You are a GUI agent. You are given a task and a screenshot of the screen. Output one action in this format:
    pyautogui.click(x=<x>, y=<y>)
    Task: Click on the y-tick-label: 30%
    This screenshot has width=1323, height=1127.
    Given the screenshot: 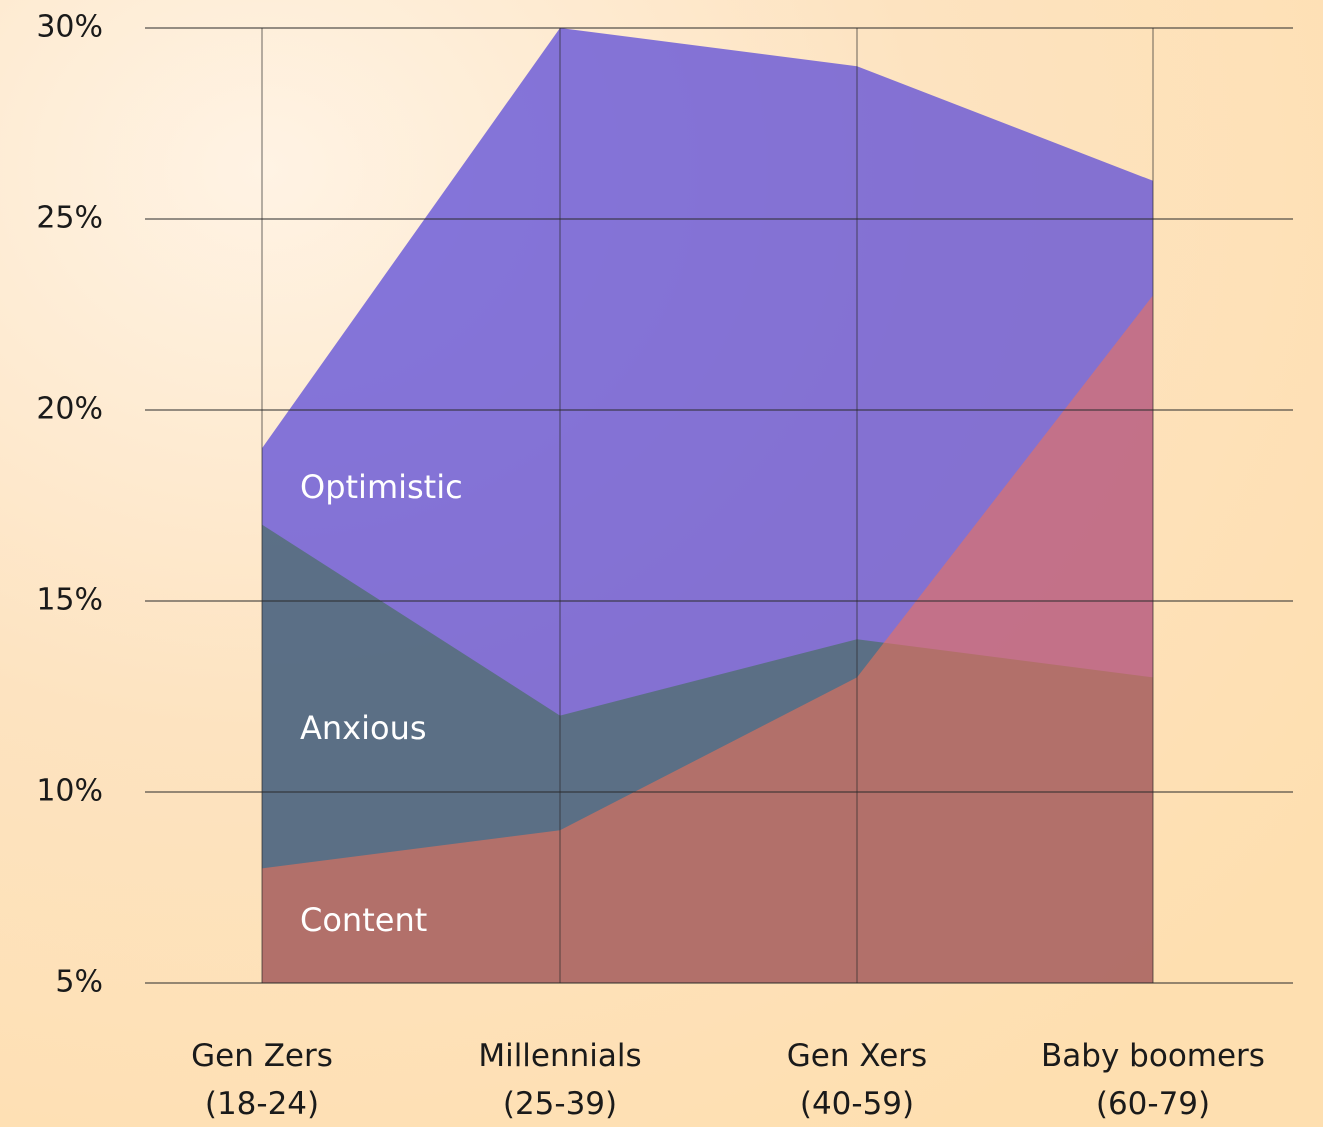 What is the action you would take?
    pyautogui.click(x=69, y=27)
    